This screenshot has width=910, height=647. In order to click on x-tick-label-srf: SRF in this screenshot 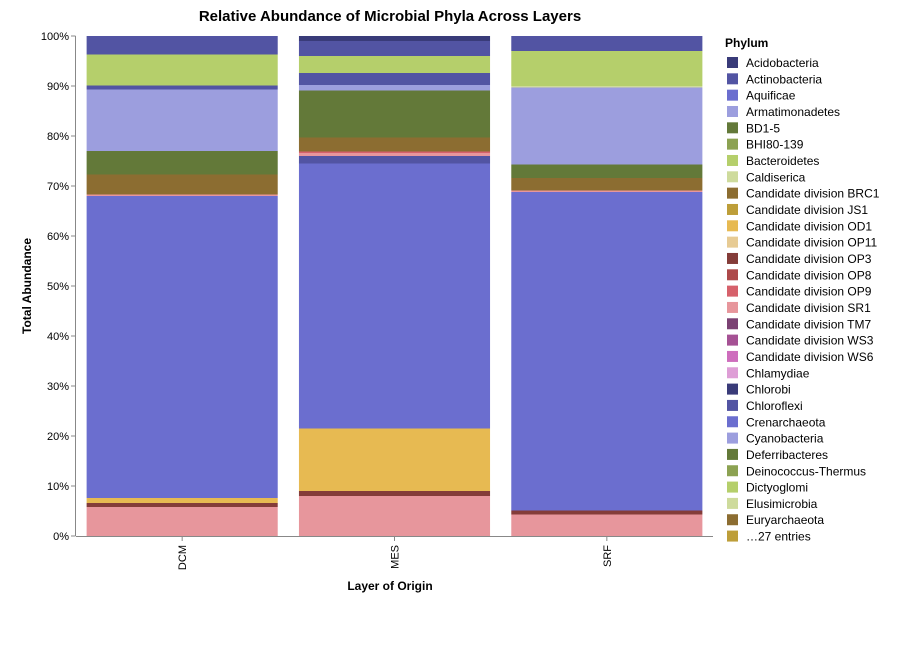, I will do `click(608, 556)`.